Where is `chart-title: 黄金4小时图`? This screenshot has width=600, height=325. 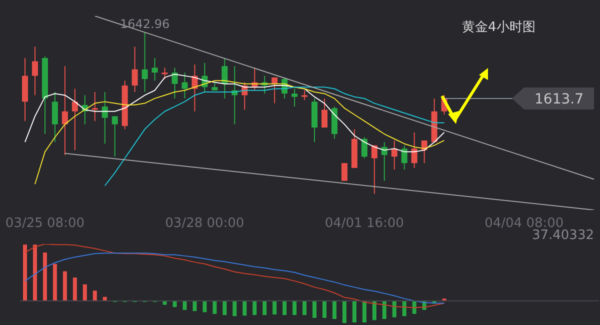
chart-title: 黄金4小时图 is located at coordinates (499, 27).